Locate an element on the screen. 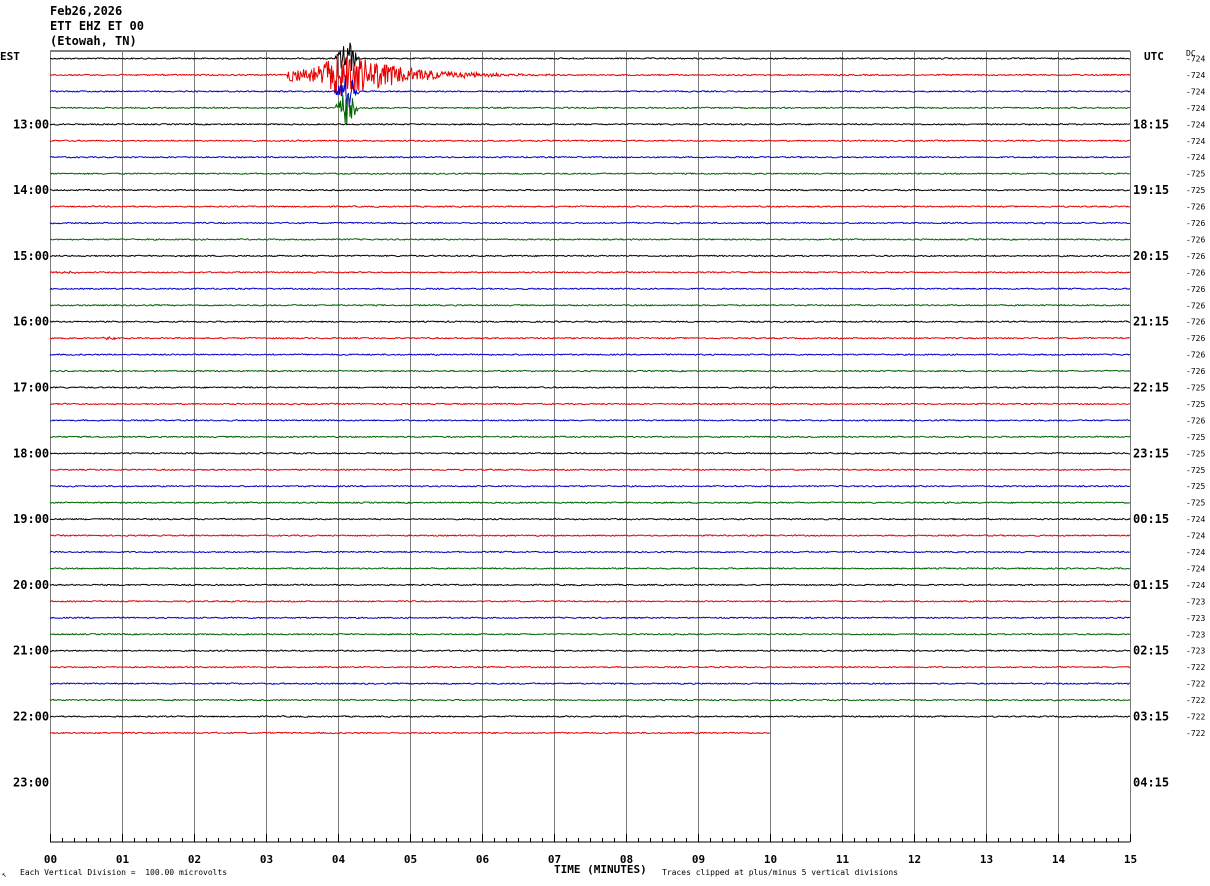 The height and width of the screenshot is (886, 1210). left-hour-label: 13:00 is located at coordinates (31, 124).